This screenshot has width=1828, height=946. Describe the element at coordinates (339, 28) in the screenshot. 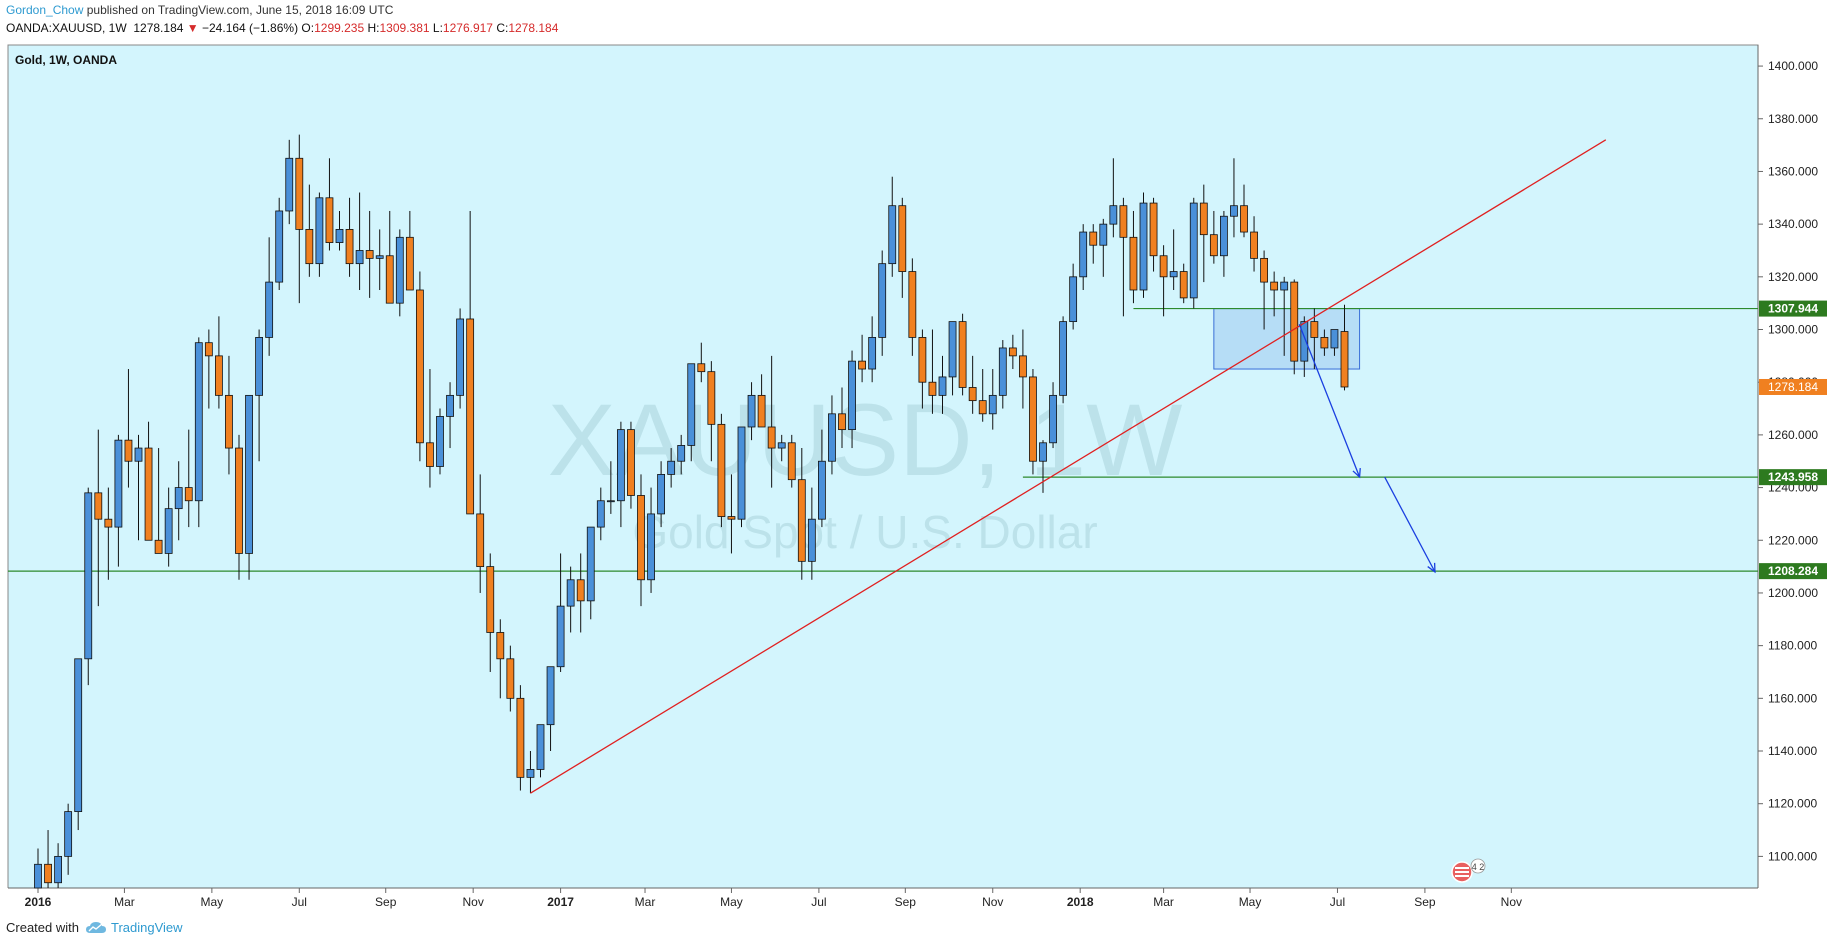

I see `open-value: 1299.235` at that location.